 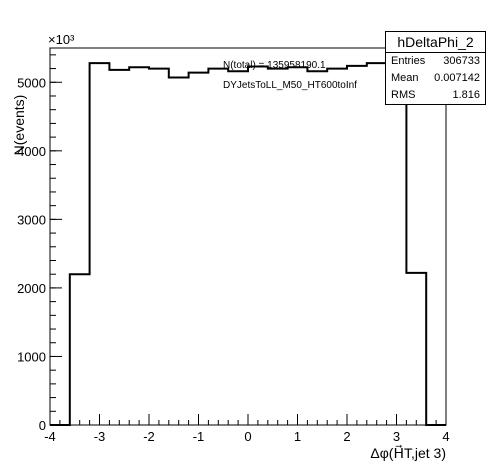 What do you see at coordinates (274, 65) in the screenshot?
I see `total-events-note: N(total) = 135958190.1` at bounding box center [274, 65].